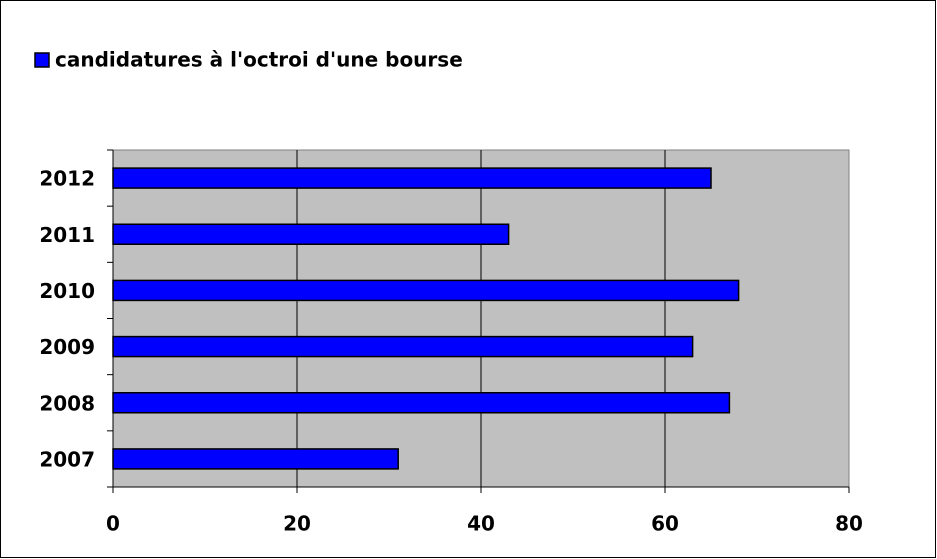 The image size is (937, 559). What do you see at coordinates (297, 524) in the screenshot?
I see `x-tick-label: 20` at bounding box center [297, 524].